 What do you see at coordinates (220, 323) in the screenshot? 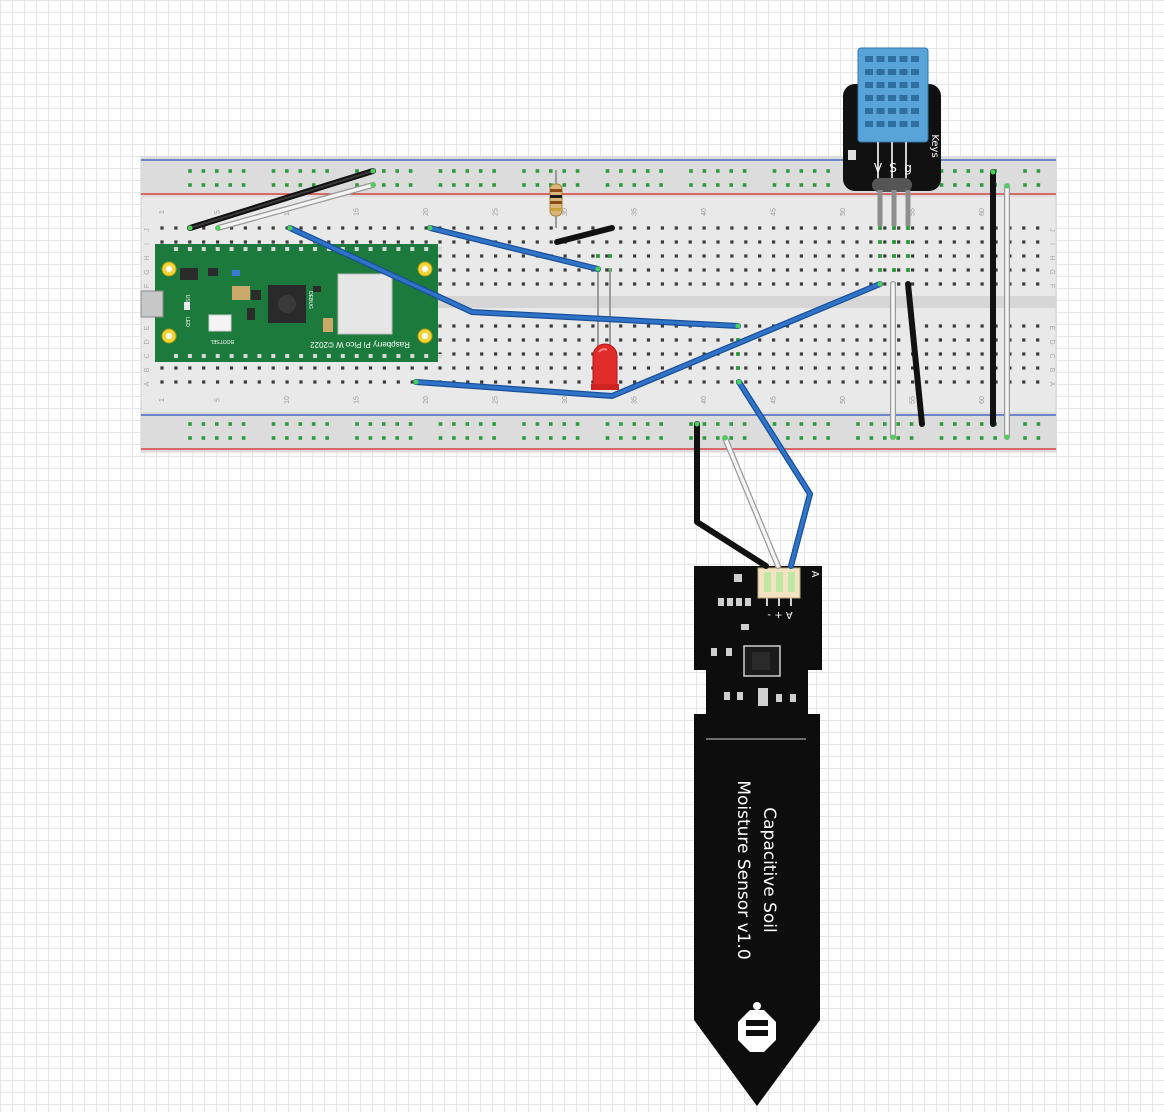
I see `bootsel-button` at bounding box center [220, 323].